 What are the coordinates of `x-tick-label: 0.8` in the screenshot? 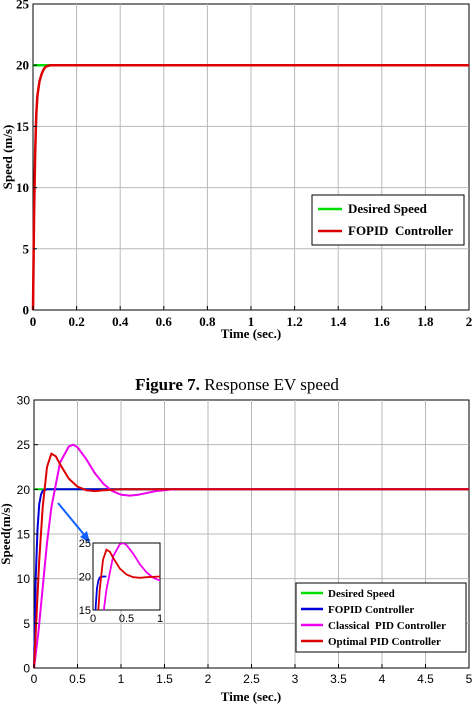 It's located at (207, 321).